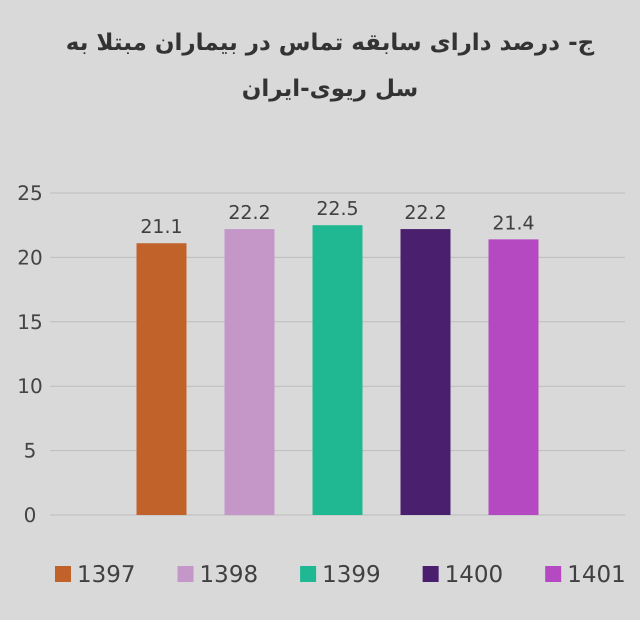 This screenshot has width=640, height=620. Describe the element at coordinates (330, 66) in the screenshot. I see `chart-title: ج- درصد دارای سابقه تماس در بیماران مبتلا به سل ریوی-ایران` at that location.